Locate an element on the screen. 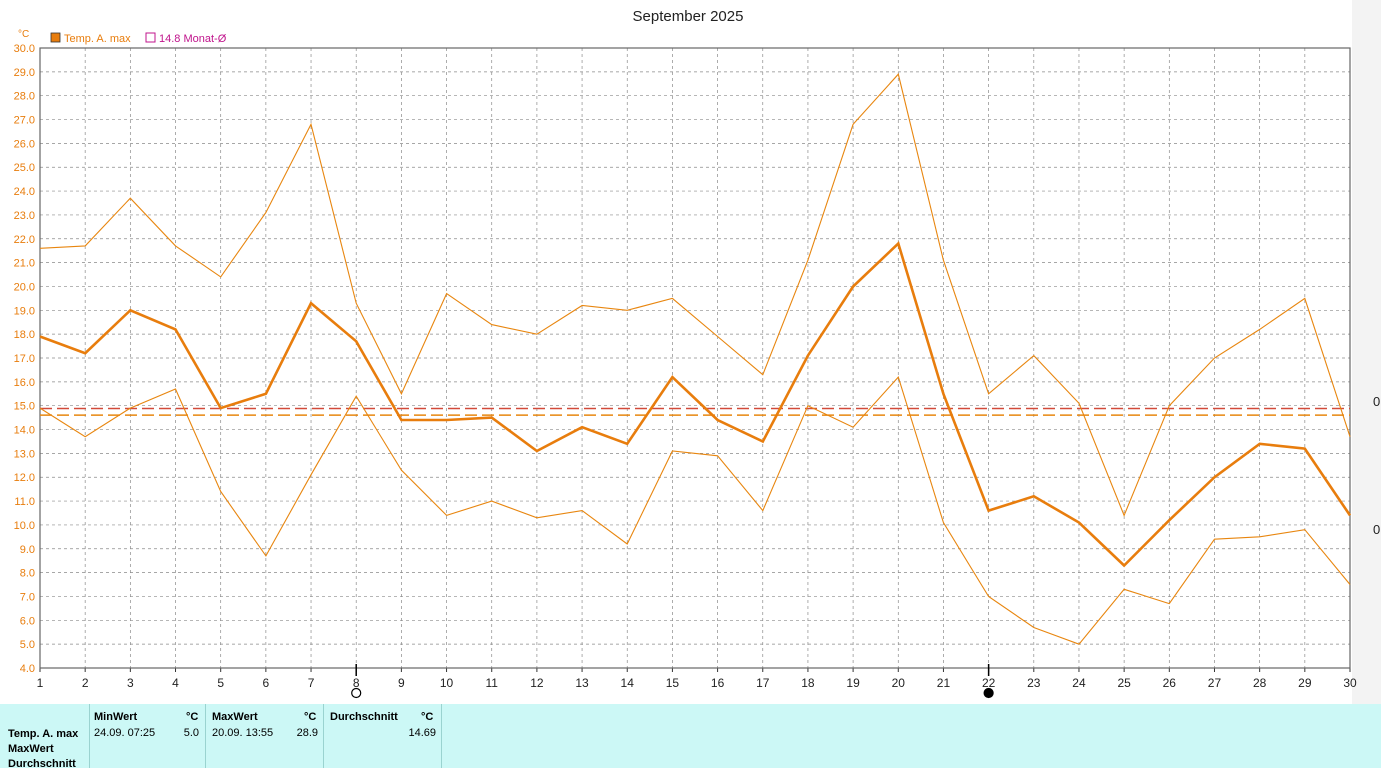 The image size is (1381, 770). x-tick-label: 6 is located at coordinates (266, 683).